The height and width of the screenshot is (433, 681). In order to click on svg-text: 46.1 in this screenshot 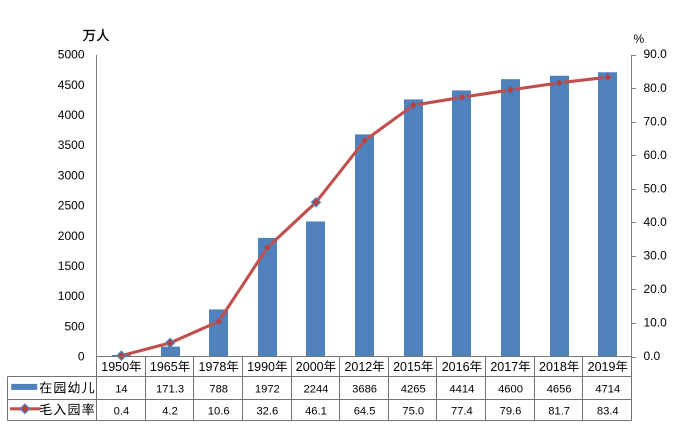, I will do `click(316, 412)`.